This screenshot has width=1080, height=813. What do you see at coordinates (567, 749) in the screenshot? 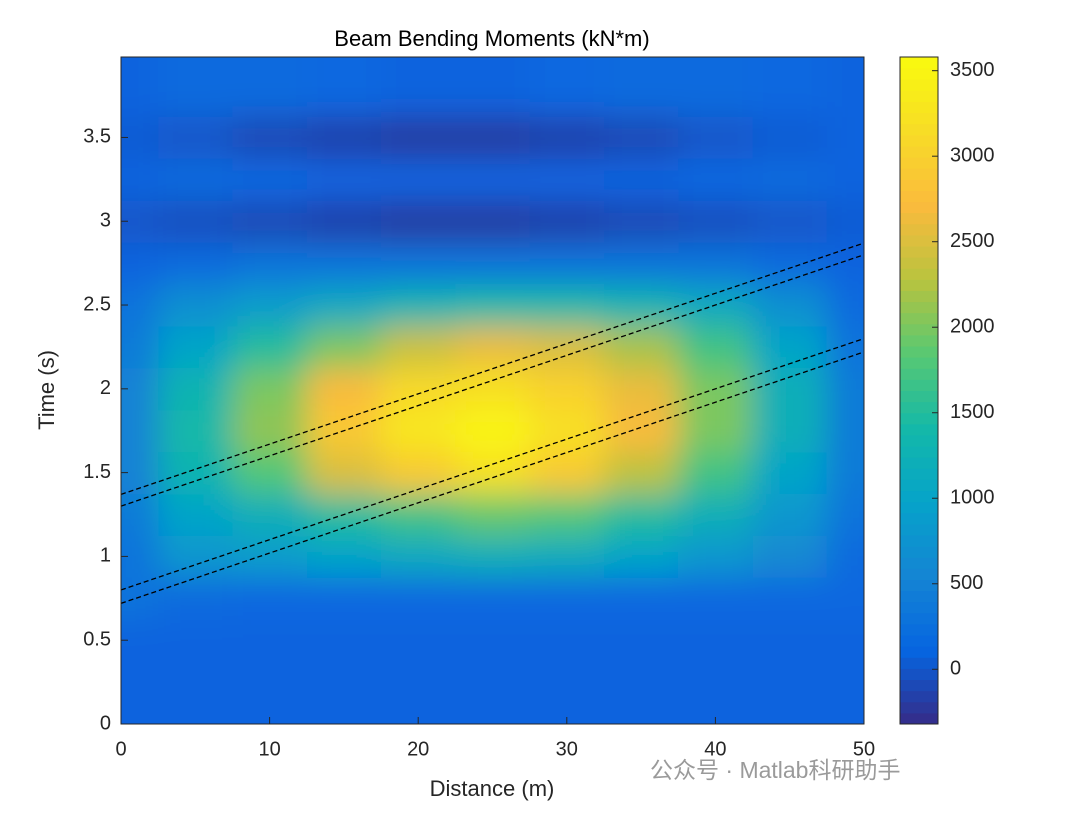
I see `x-tick-label: 30` at bounding box center [567, 749].